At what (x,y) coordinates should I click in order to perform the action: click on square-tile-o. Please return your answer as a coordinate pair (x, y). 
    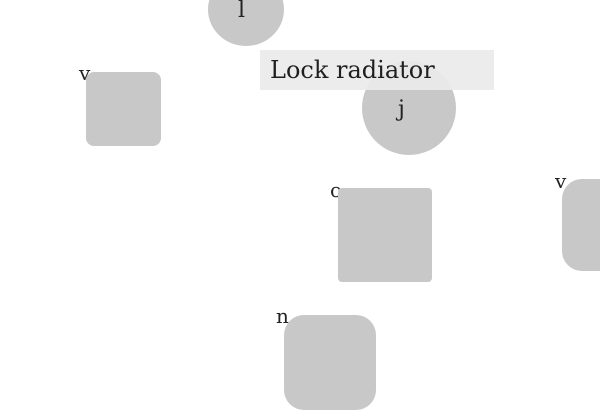
    Looking at the image, I should click on (385, 235).